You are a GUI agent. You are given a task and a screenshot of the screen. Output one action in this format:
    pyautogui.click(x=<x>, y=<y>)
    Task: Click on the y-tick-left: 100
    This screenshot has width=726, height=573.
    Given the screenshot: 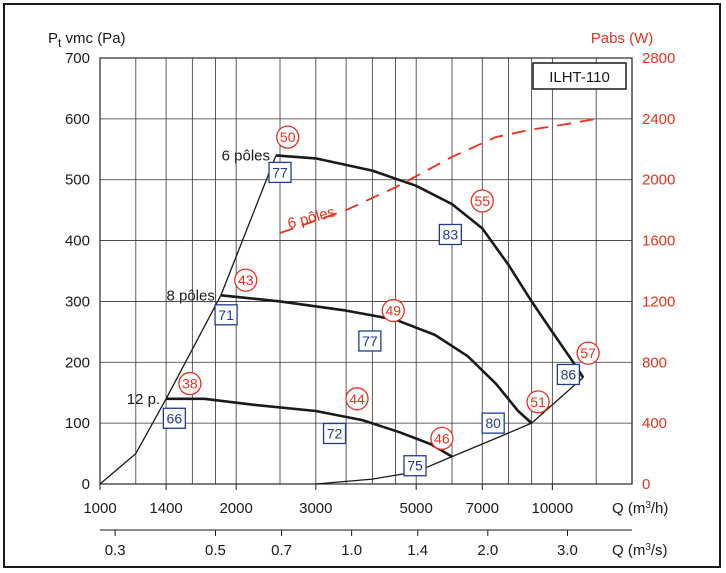 What is the action you would take?
    pyautogui.click(x=77, y=423)
    